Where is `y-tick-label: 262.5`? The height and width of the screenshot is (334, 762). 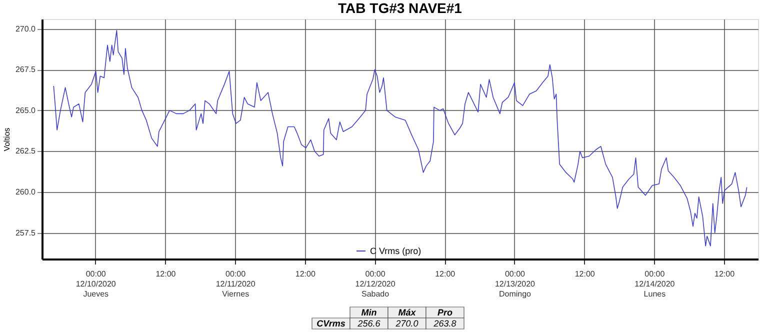 y-tick-label: 262.5 is located at coordinates (25, 151).